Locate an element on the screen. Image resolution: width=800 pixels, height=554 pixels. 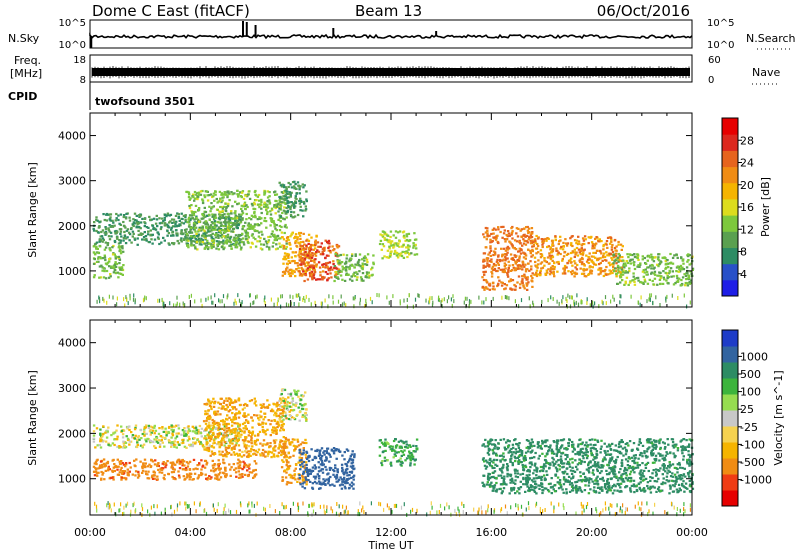
frequency-band is located at coordinates (391, 72).